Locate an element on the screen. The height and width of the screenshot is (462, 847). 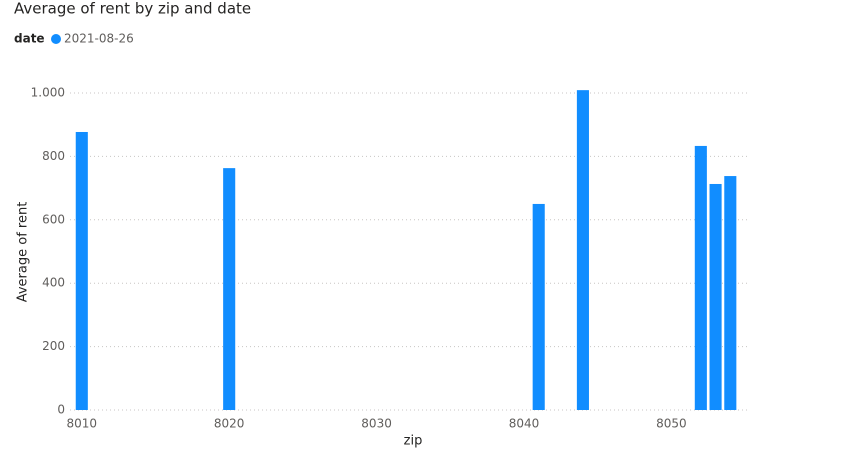
legend-title: date is located at coordinates (29, 39).